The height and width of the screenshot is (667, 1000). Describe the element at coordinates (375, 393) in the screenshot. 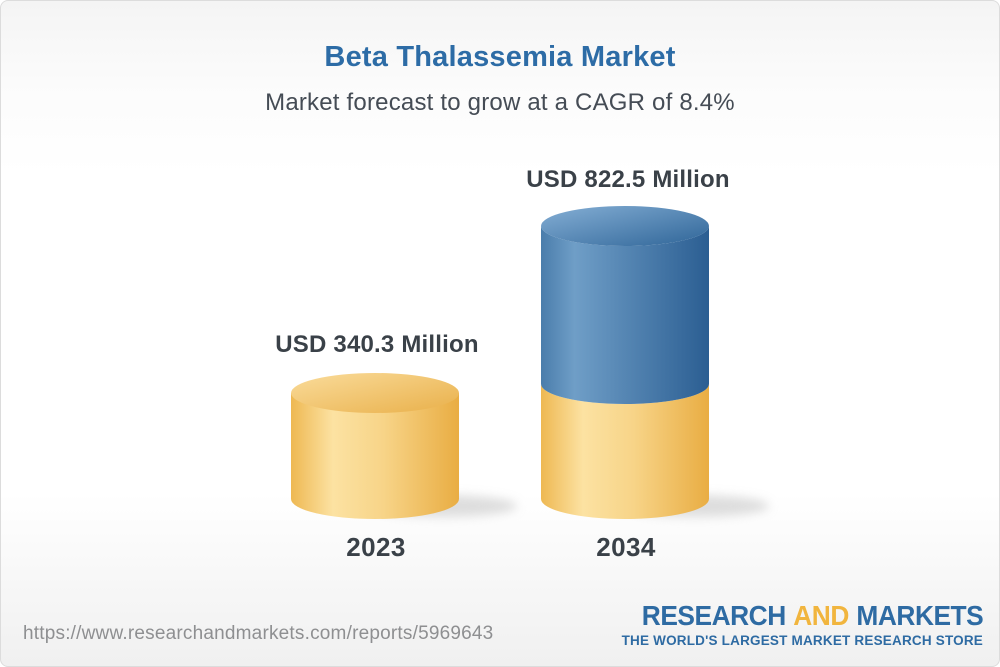

I see `bar-2023-top-face` at that location.